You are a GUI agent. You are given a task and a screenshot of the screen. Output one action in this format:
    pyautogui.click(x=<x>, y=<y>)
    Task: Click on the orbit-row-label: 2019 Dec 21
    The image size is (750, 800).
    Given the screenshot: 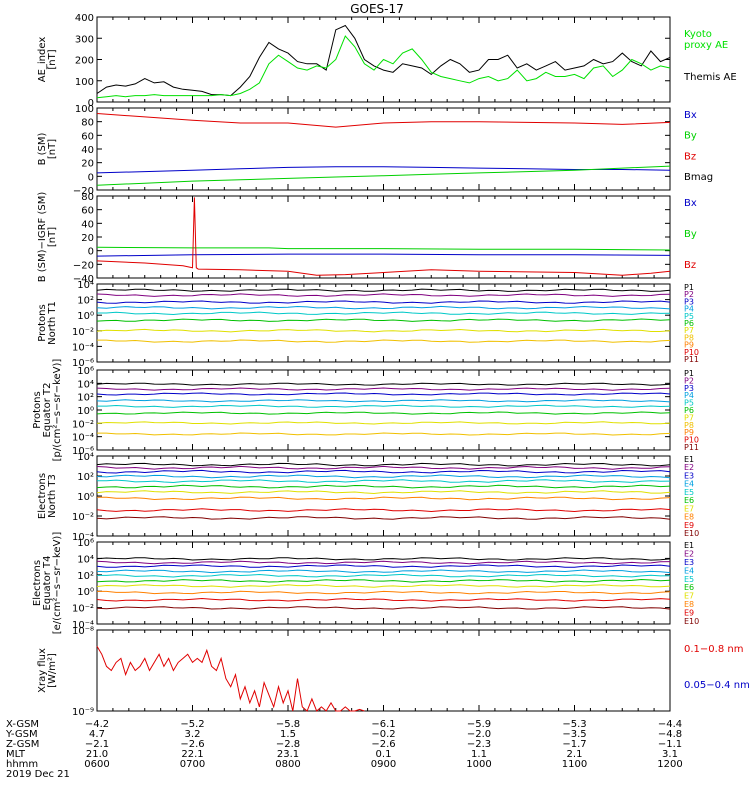 What is the action you would take?
    pyautogui.click(x=38, y=774)
    